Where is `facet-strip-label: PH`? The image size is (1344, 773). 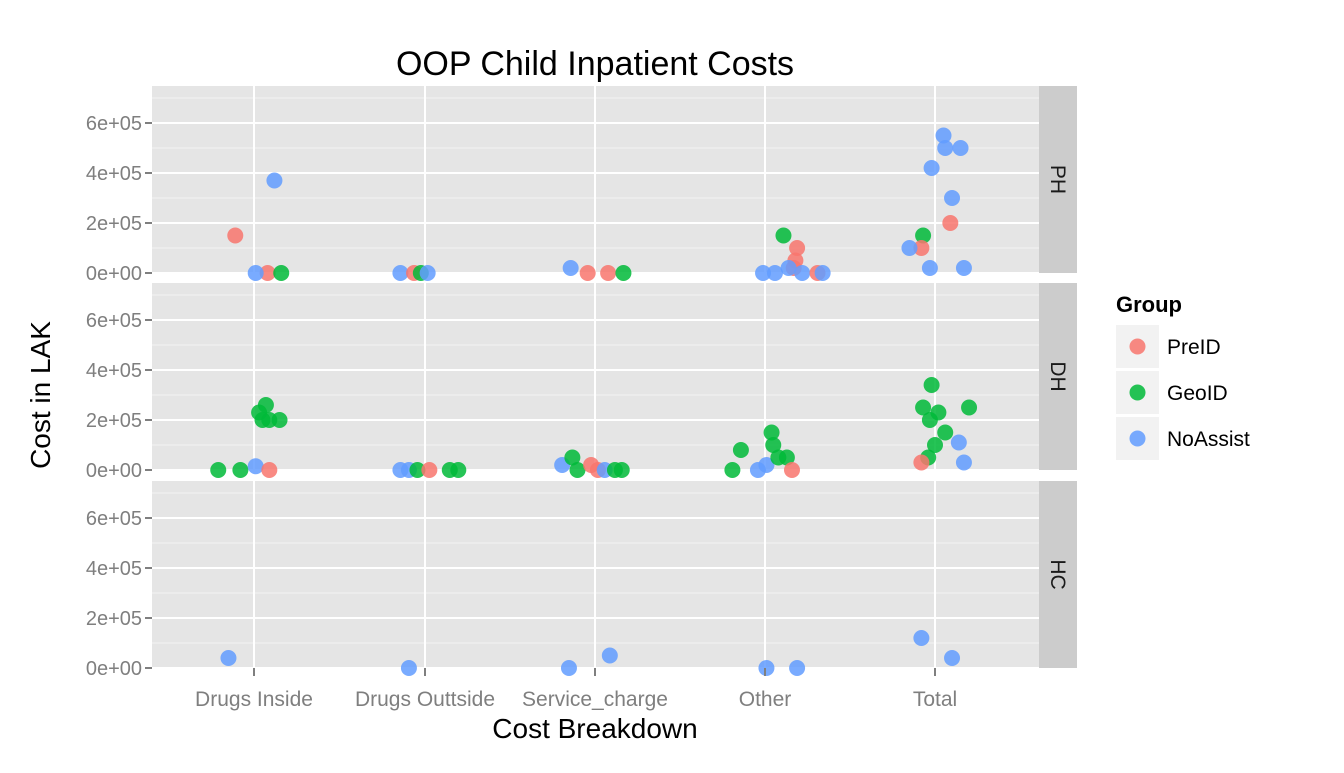 facet-strip-label: PH is located at coordinates (1057, 179).